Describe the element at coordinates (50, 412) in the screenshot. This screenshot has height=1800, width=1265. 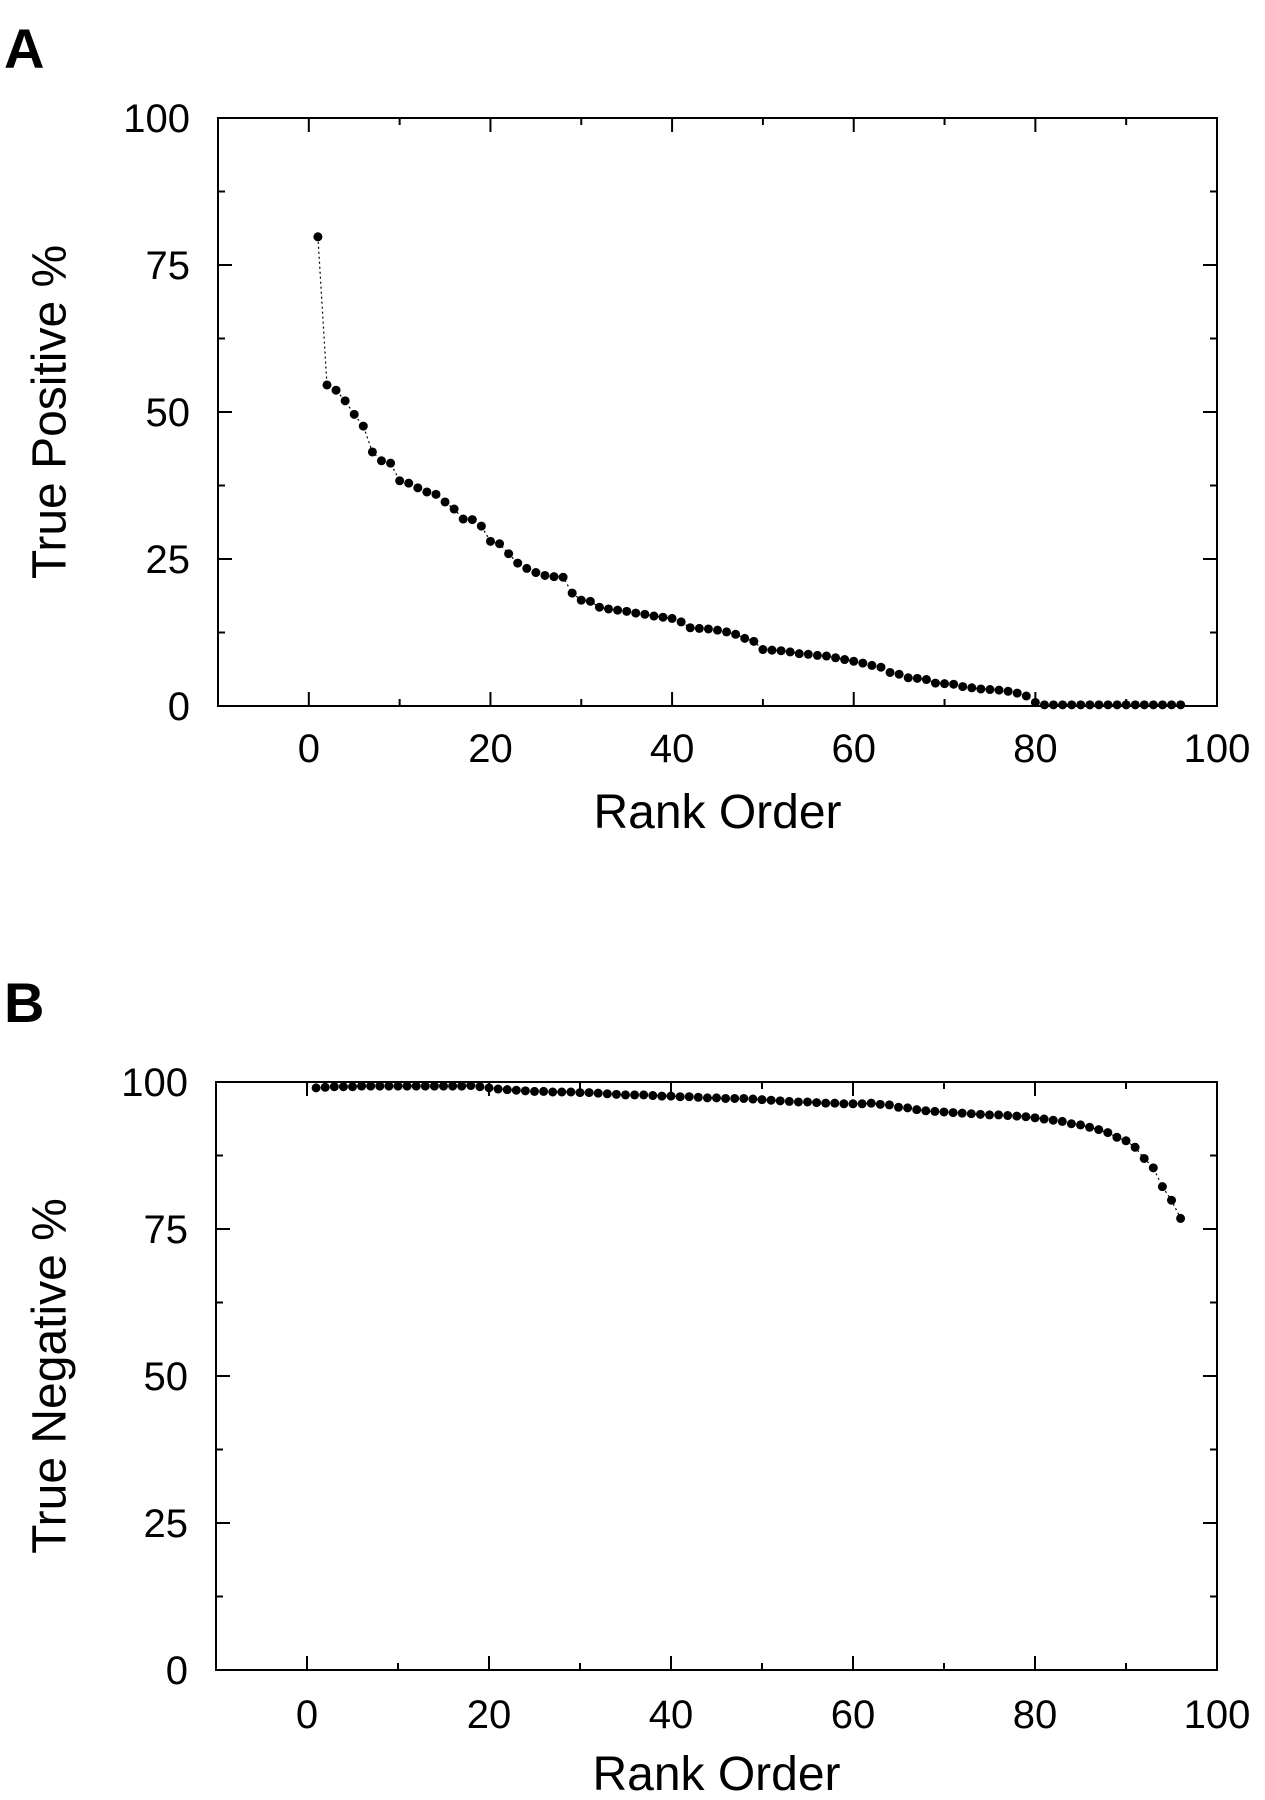
I see `y-axis-title: True Positive %` at that location.